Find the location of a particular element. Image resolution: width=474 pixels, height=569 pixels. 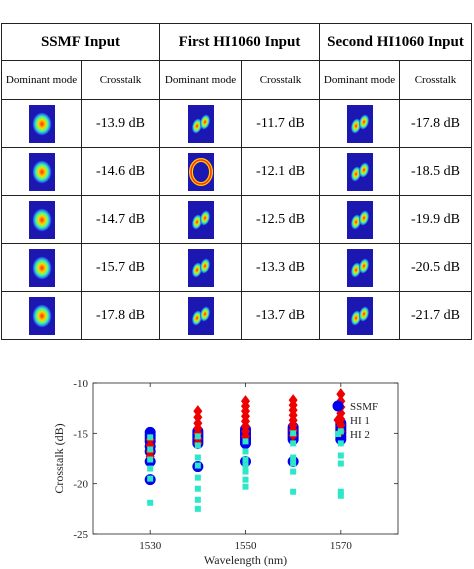

x-axis-label: Wavelength (nm) is located at coordinates (245, 560).